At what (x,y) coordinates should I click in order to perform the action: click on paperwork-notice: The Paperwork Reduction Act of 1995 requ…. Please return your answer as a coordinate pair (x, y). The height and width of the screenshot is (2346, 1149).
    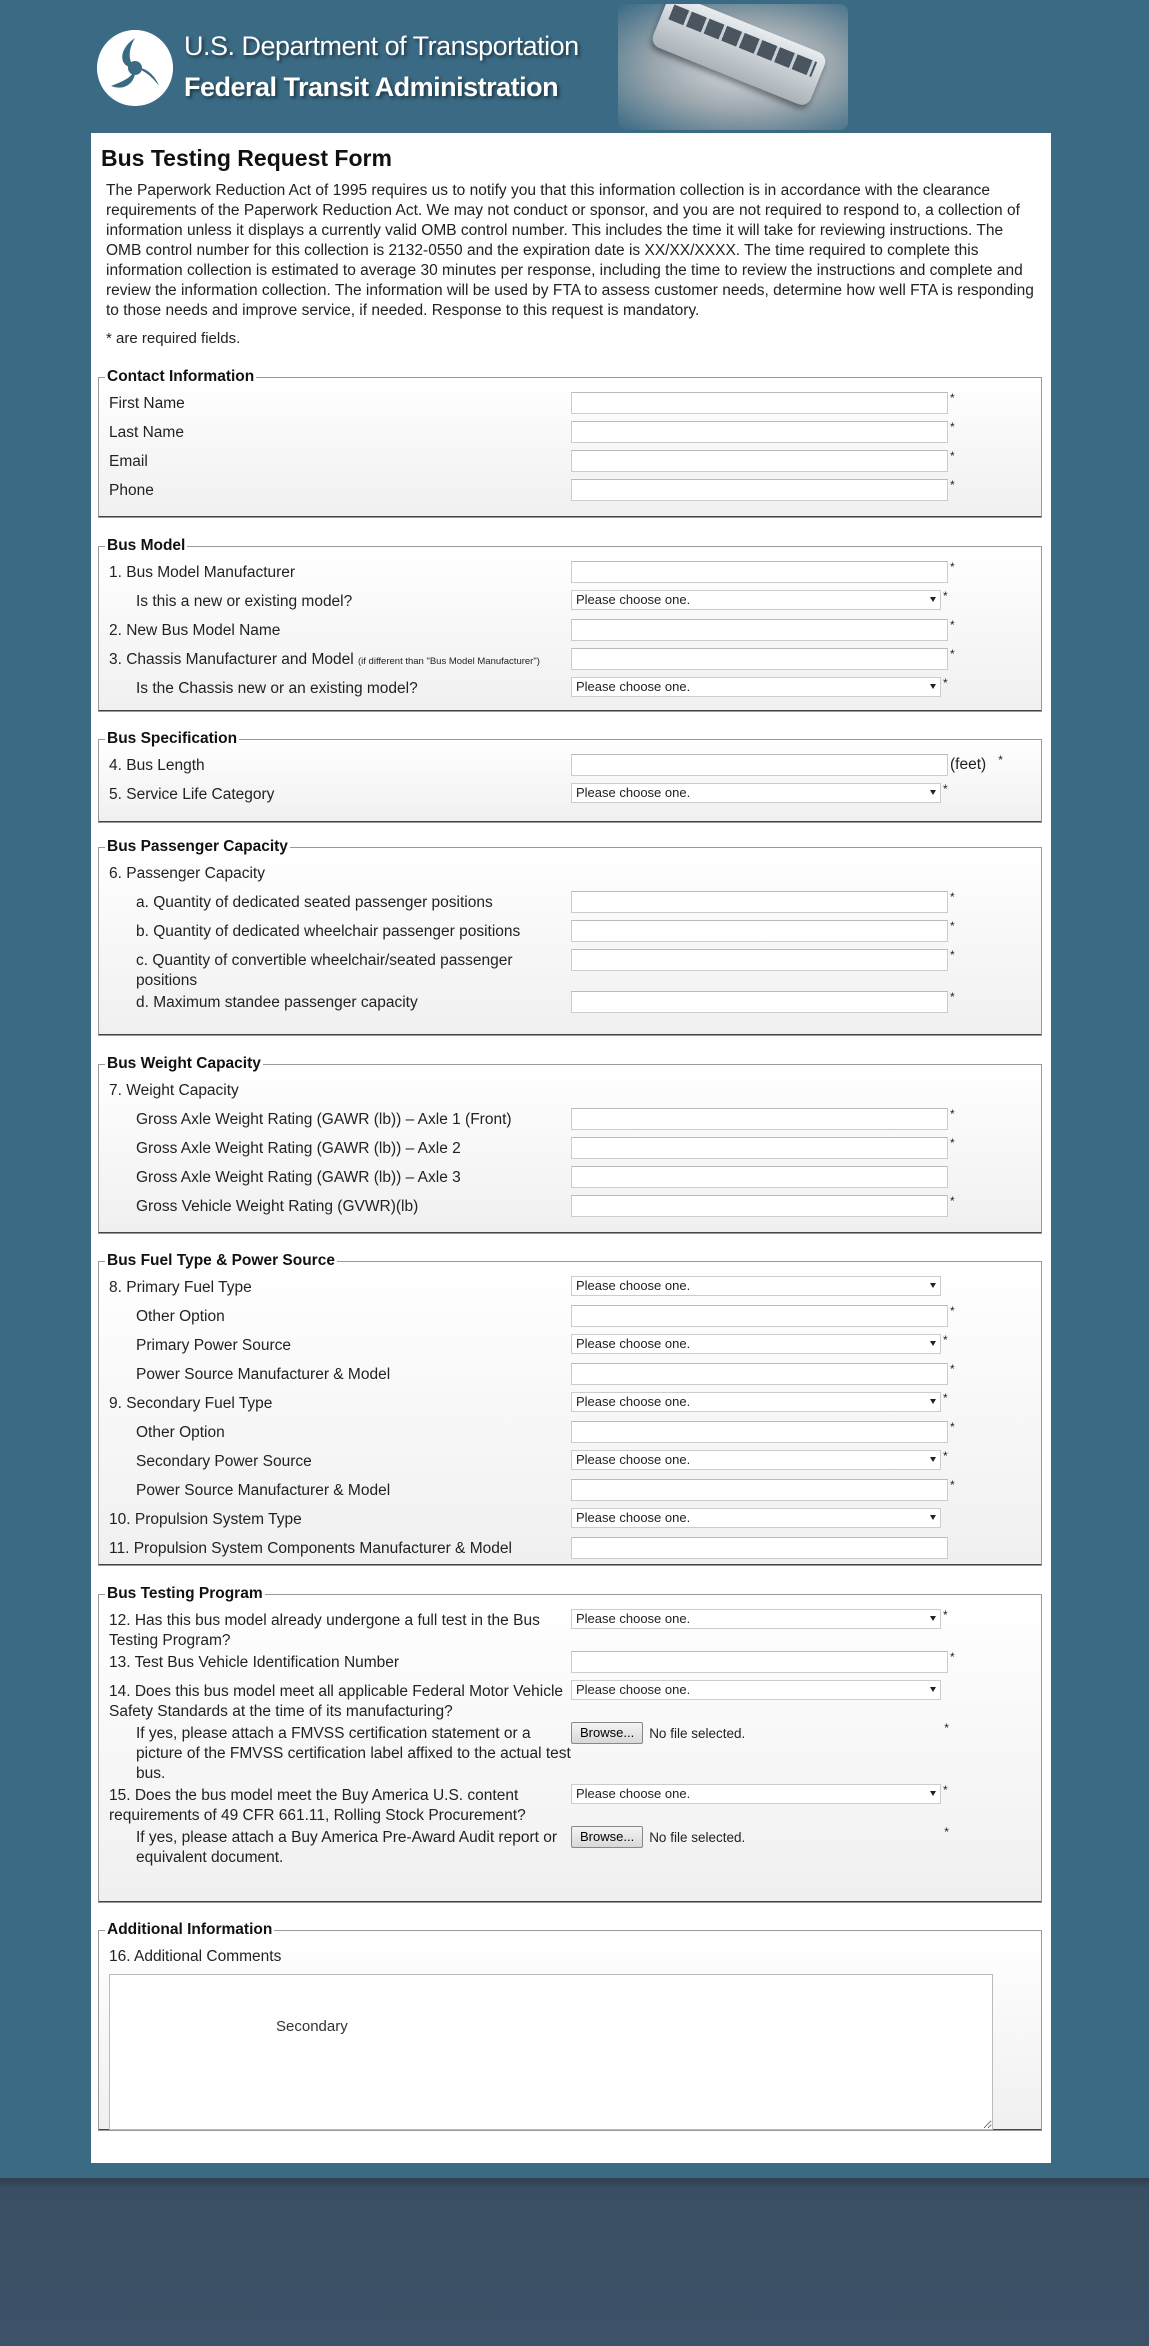
    Looking at the image, I should click on (570, 250).